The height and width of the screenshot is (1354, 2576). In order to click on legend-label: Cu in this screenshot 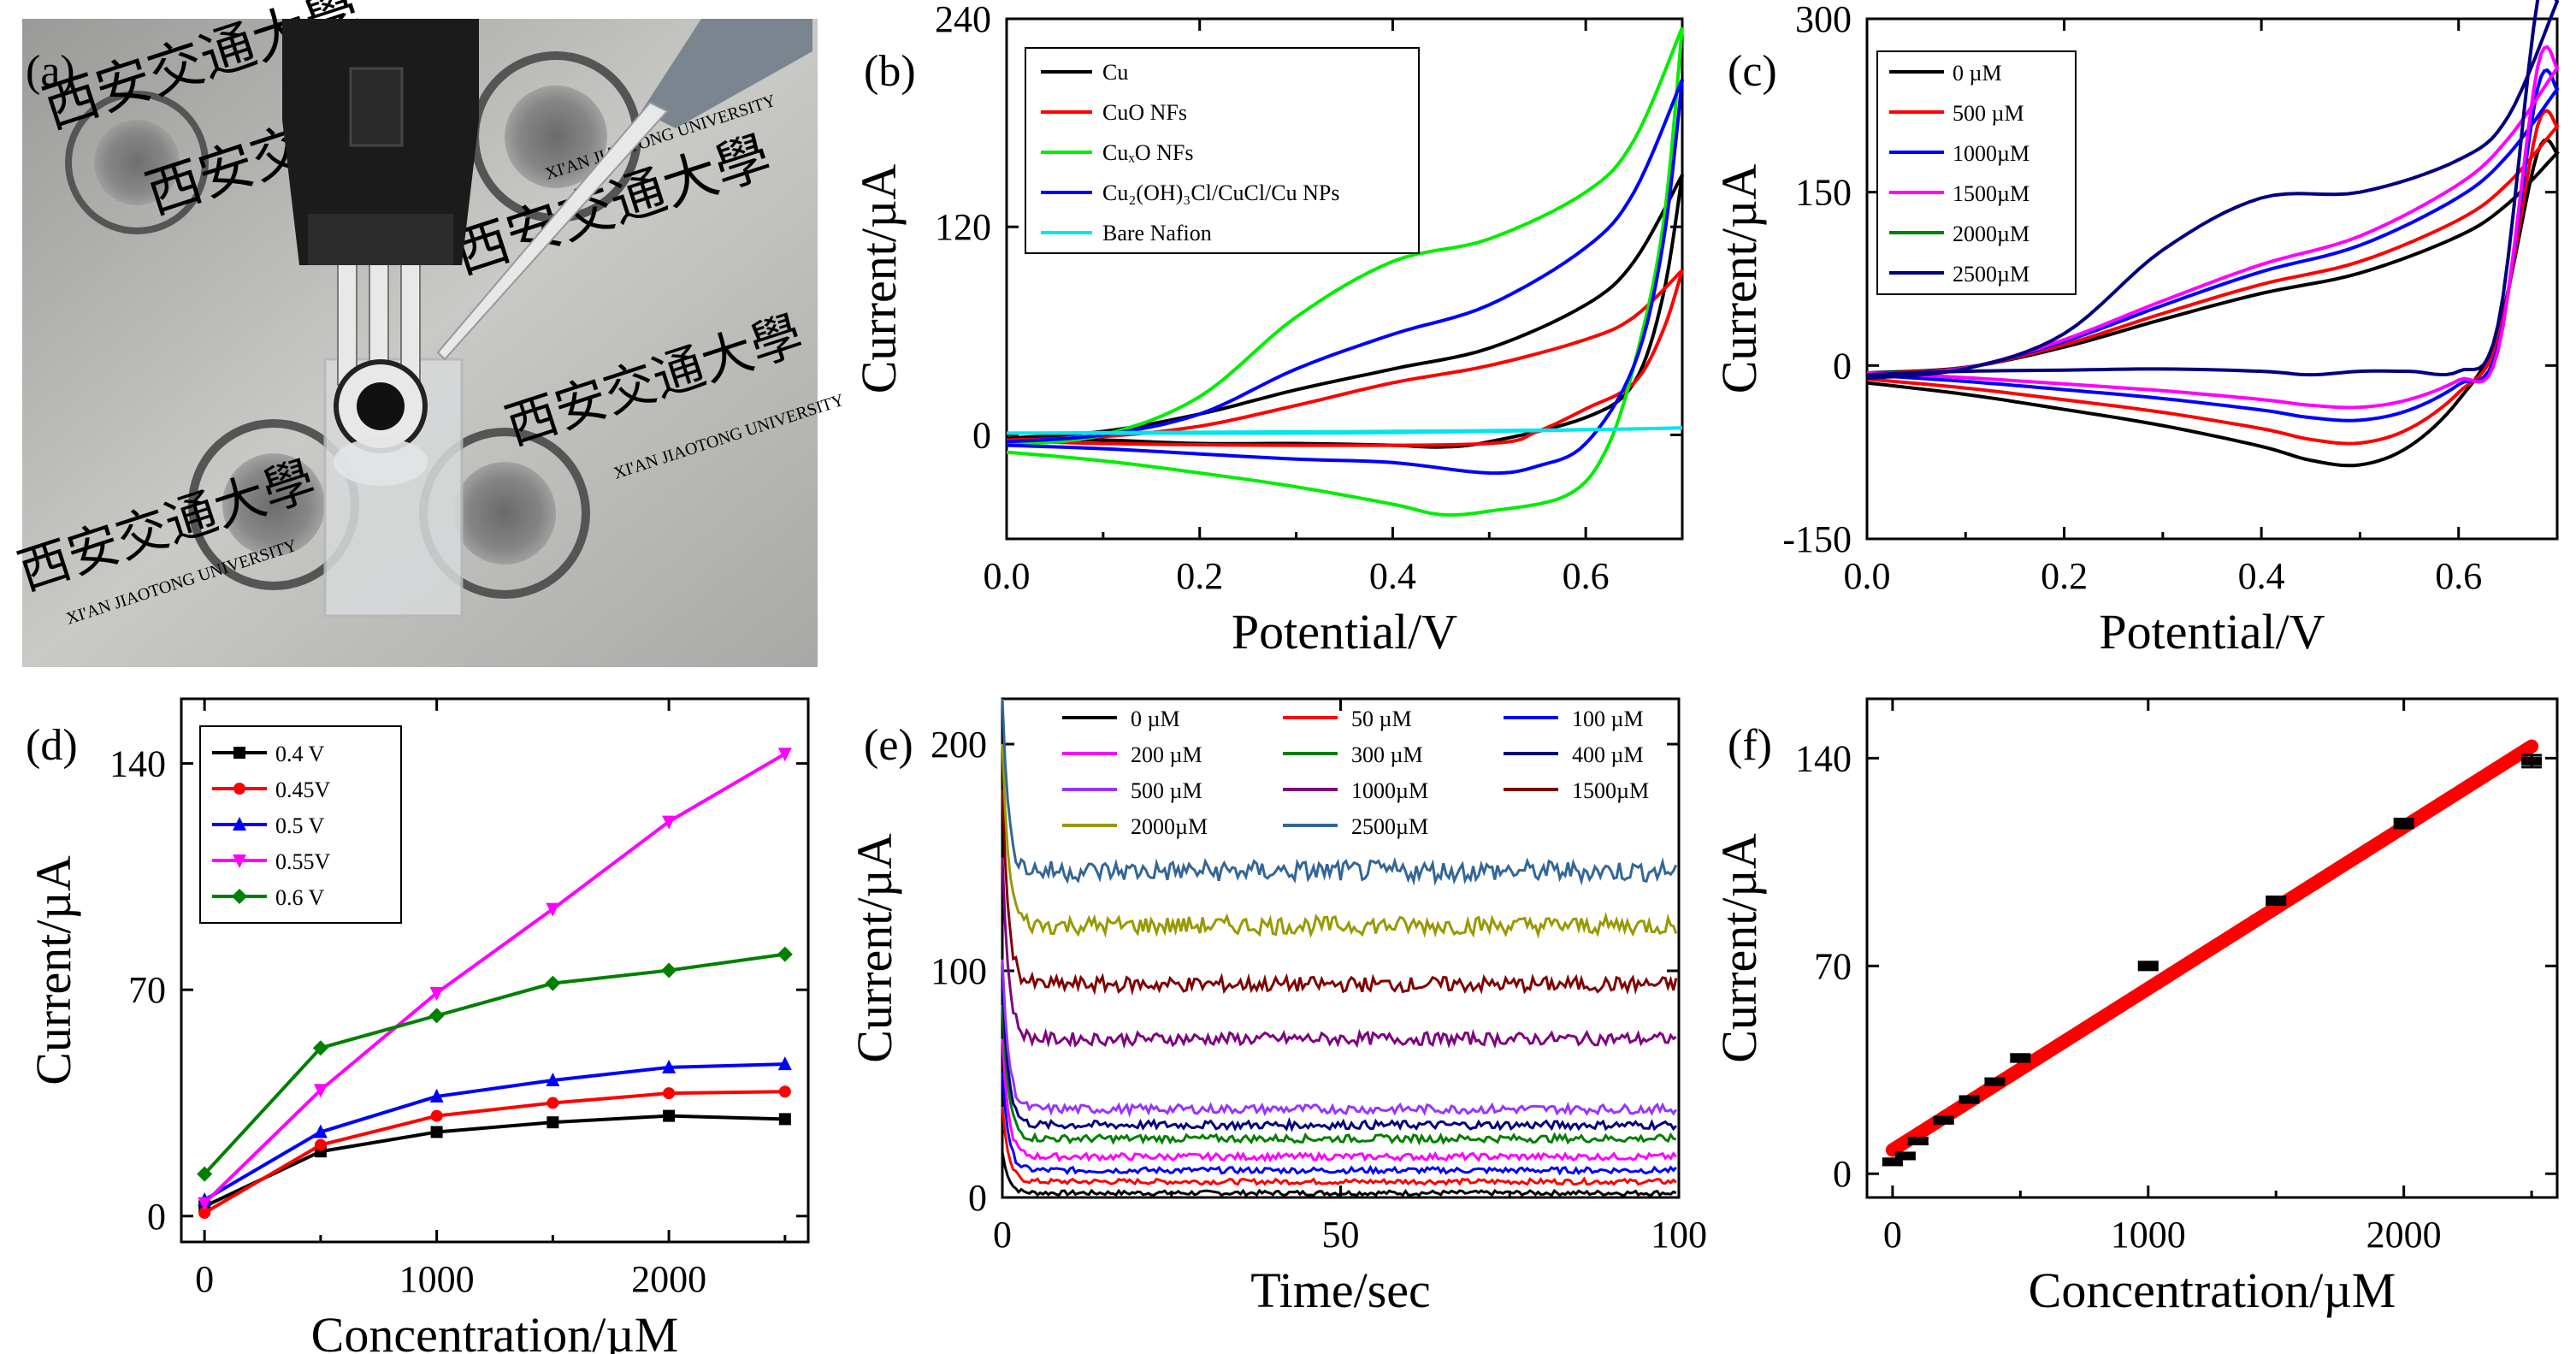, I will do `click(1115, 72)`.